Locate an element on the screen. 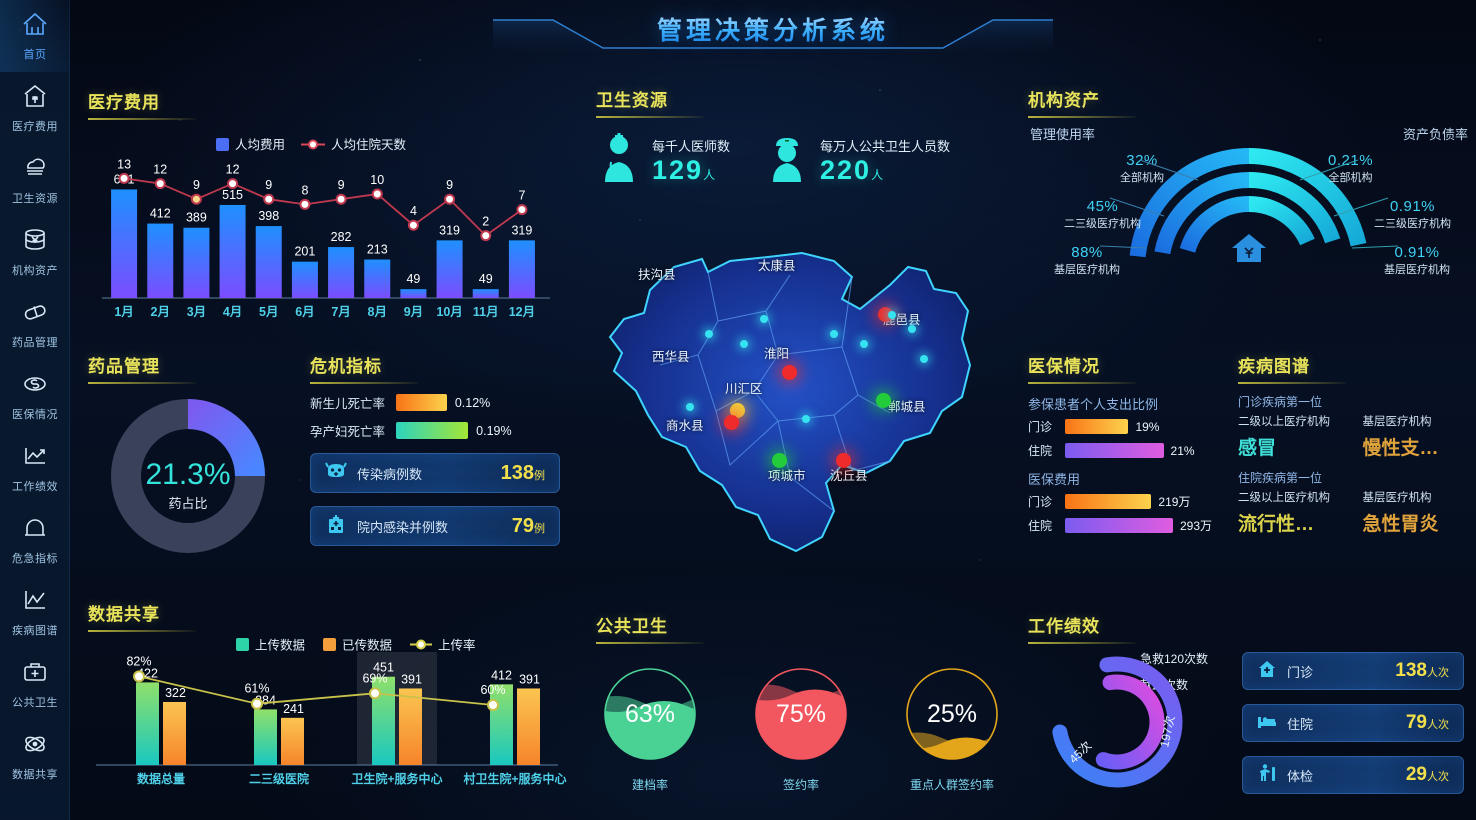 This screenshot has width=1476, height=820. asset-pct: 88% is located at coordinates (1087, 252).